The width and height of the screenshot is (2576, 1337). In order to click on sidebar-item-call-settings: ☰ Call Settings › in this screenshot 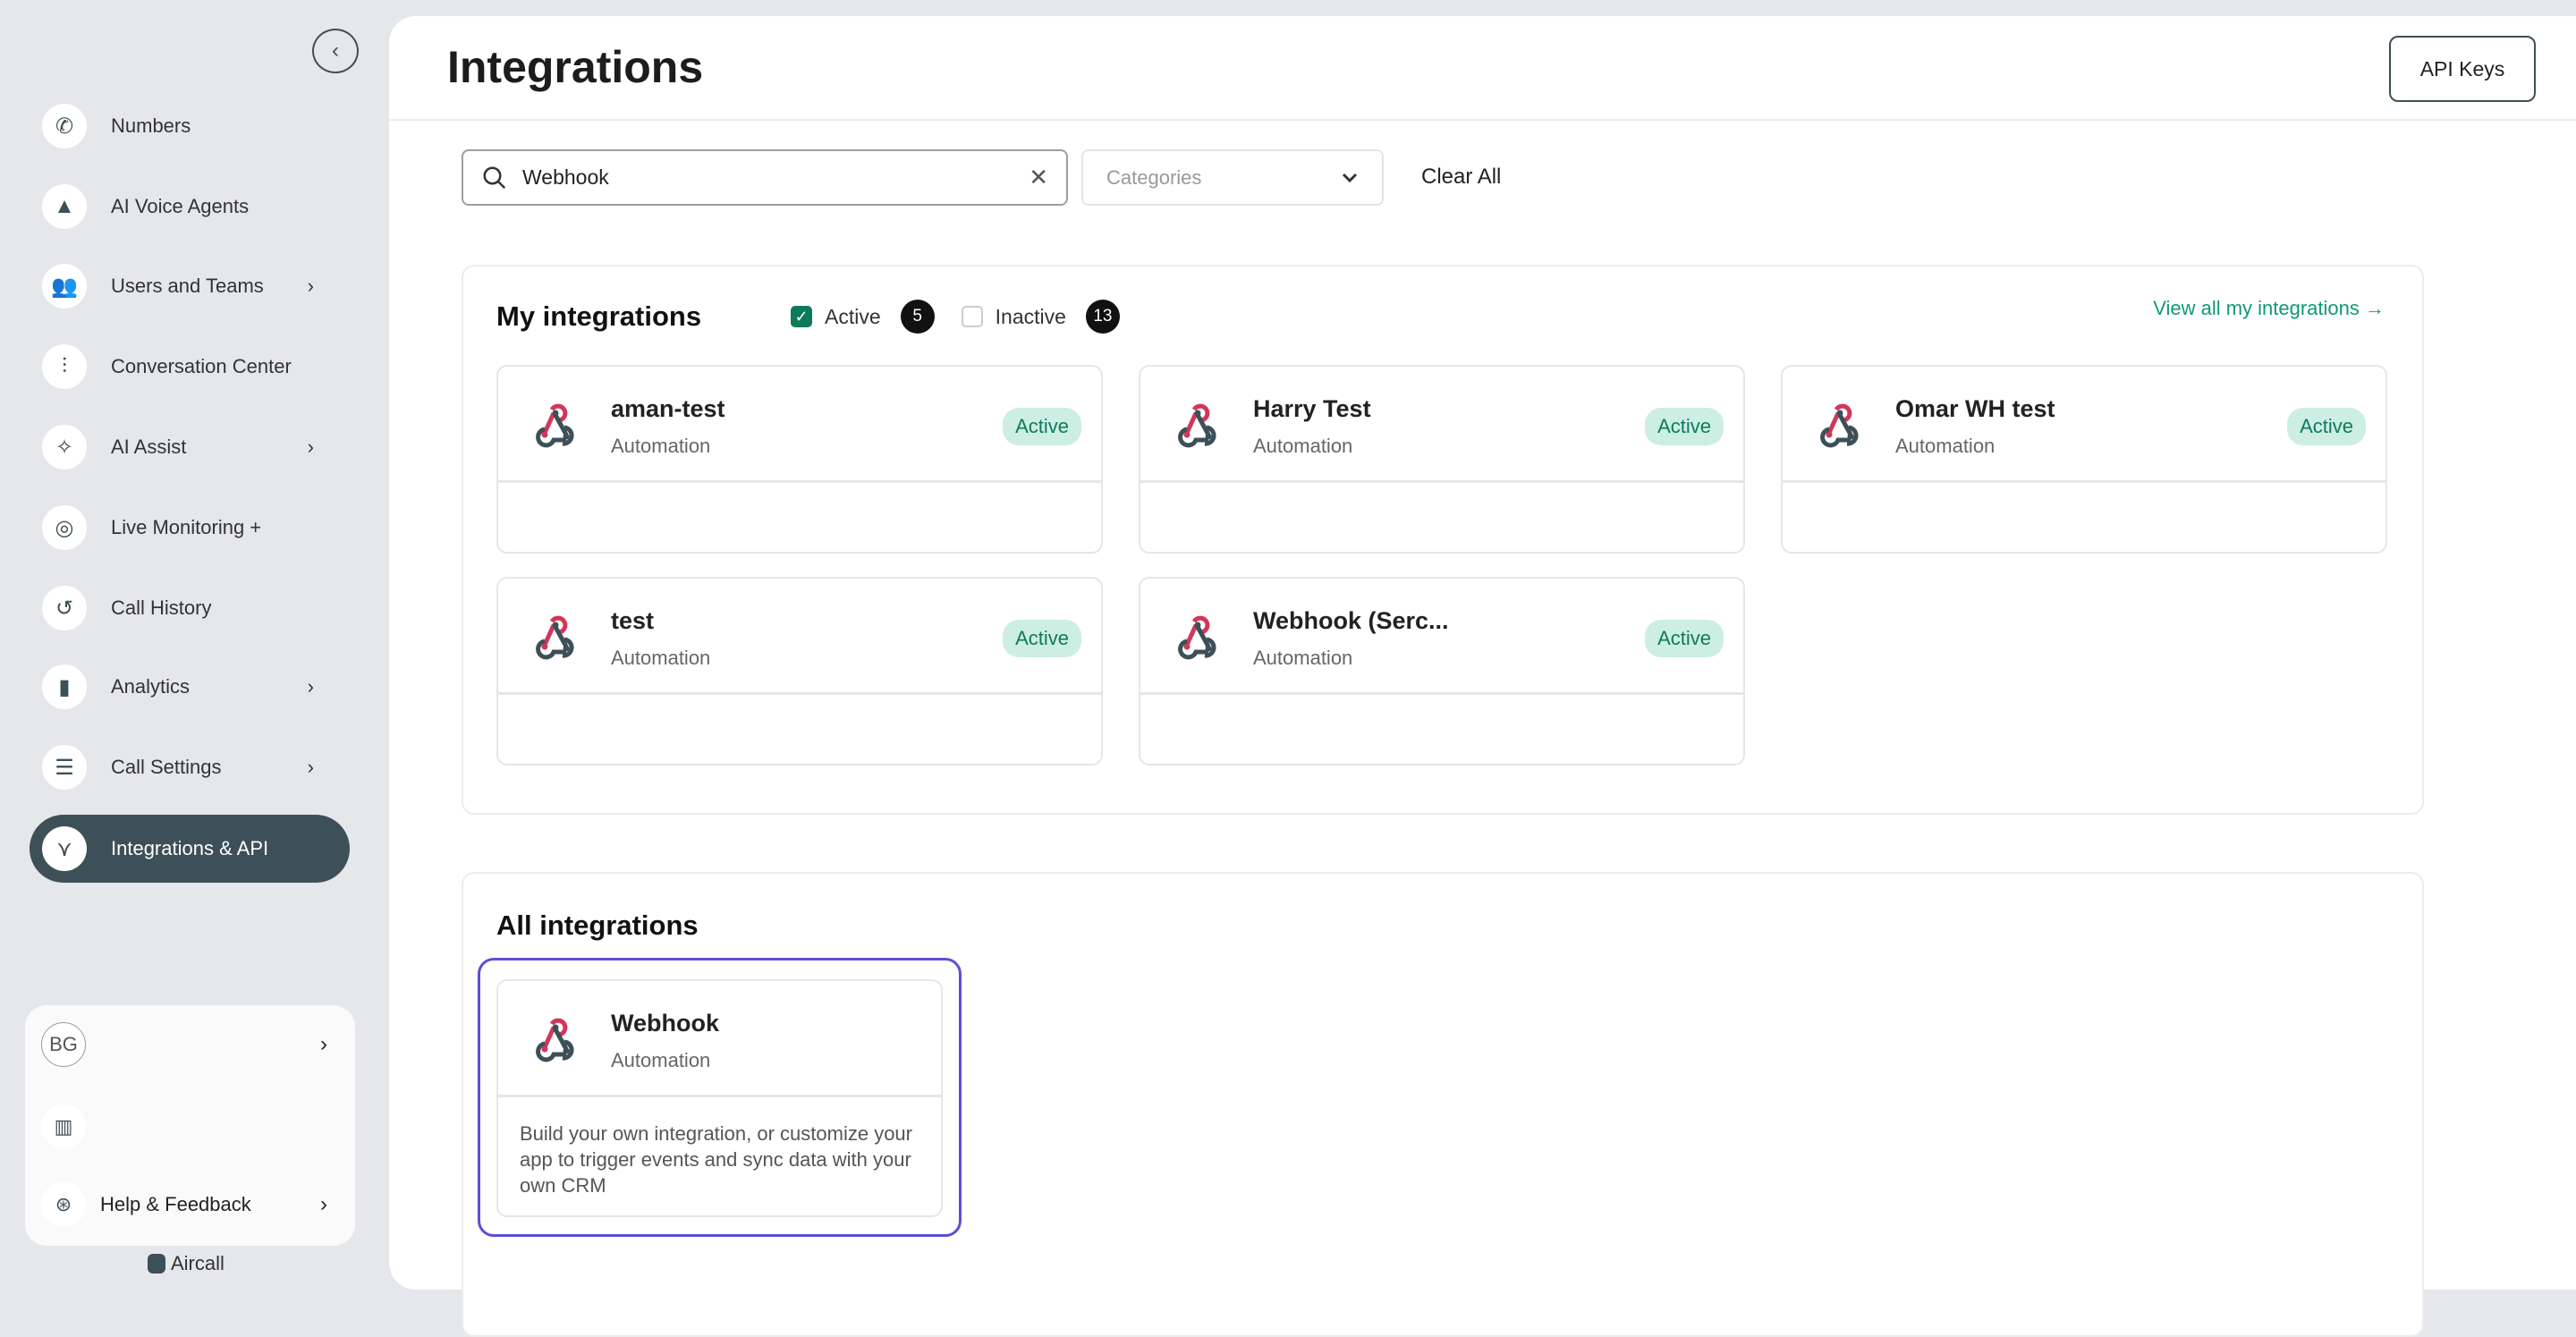, I will do `click(190, 767)`.